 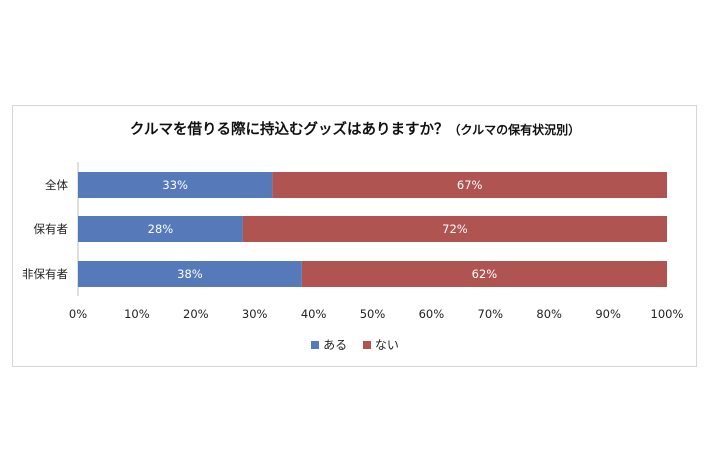 What do you see at coordinates (335, 345) in the screenshot?
I see `legend-label-aru: ある` at bounding box center [335, 345].